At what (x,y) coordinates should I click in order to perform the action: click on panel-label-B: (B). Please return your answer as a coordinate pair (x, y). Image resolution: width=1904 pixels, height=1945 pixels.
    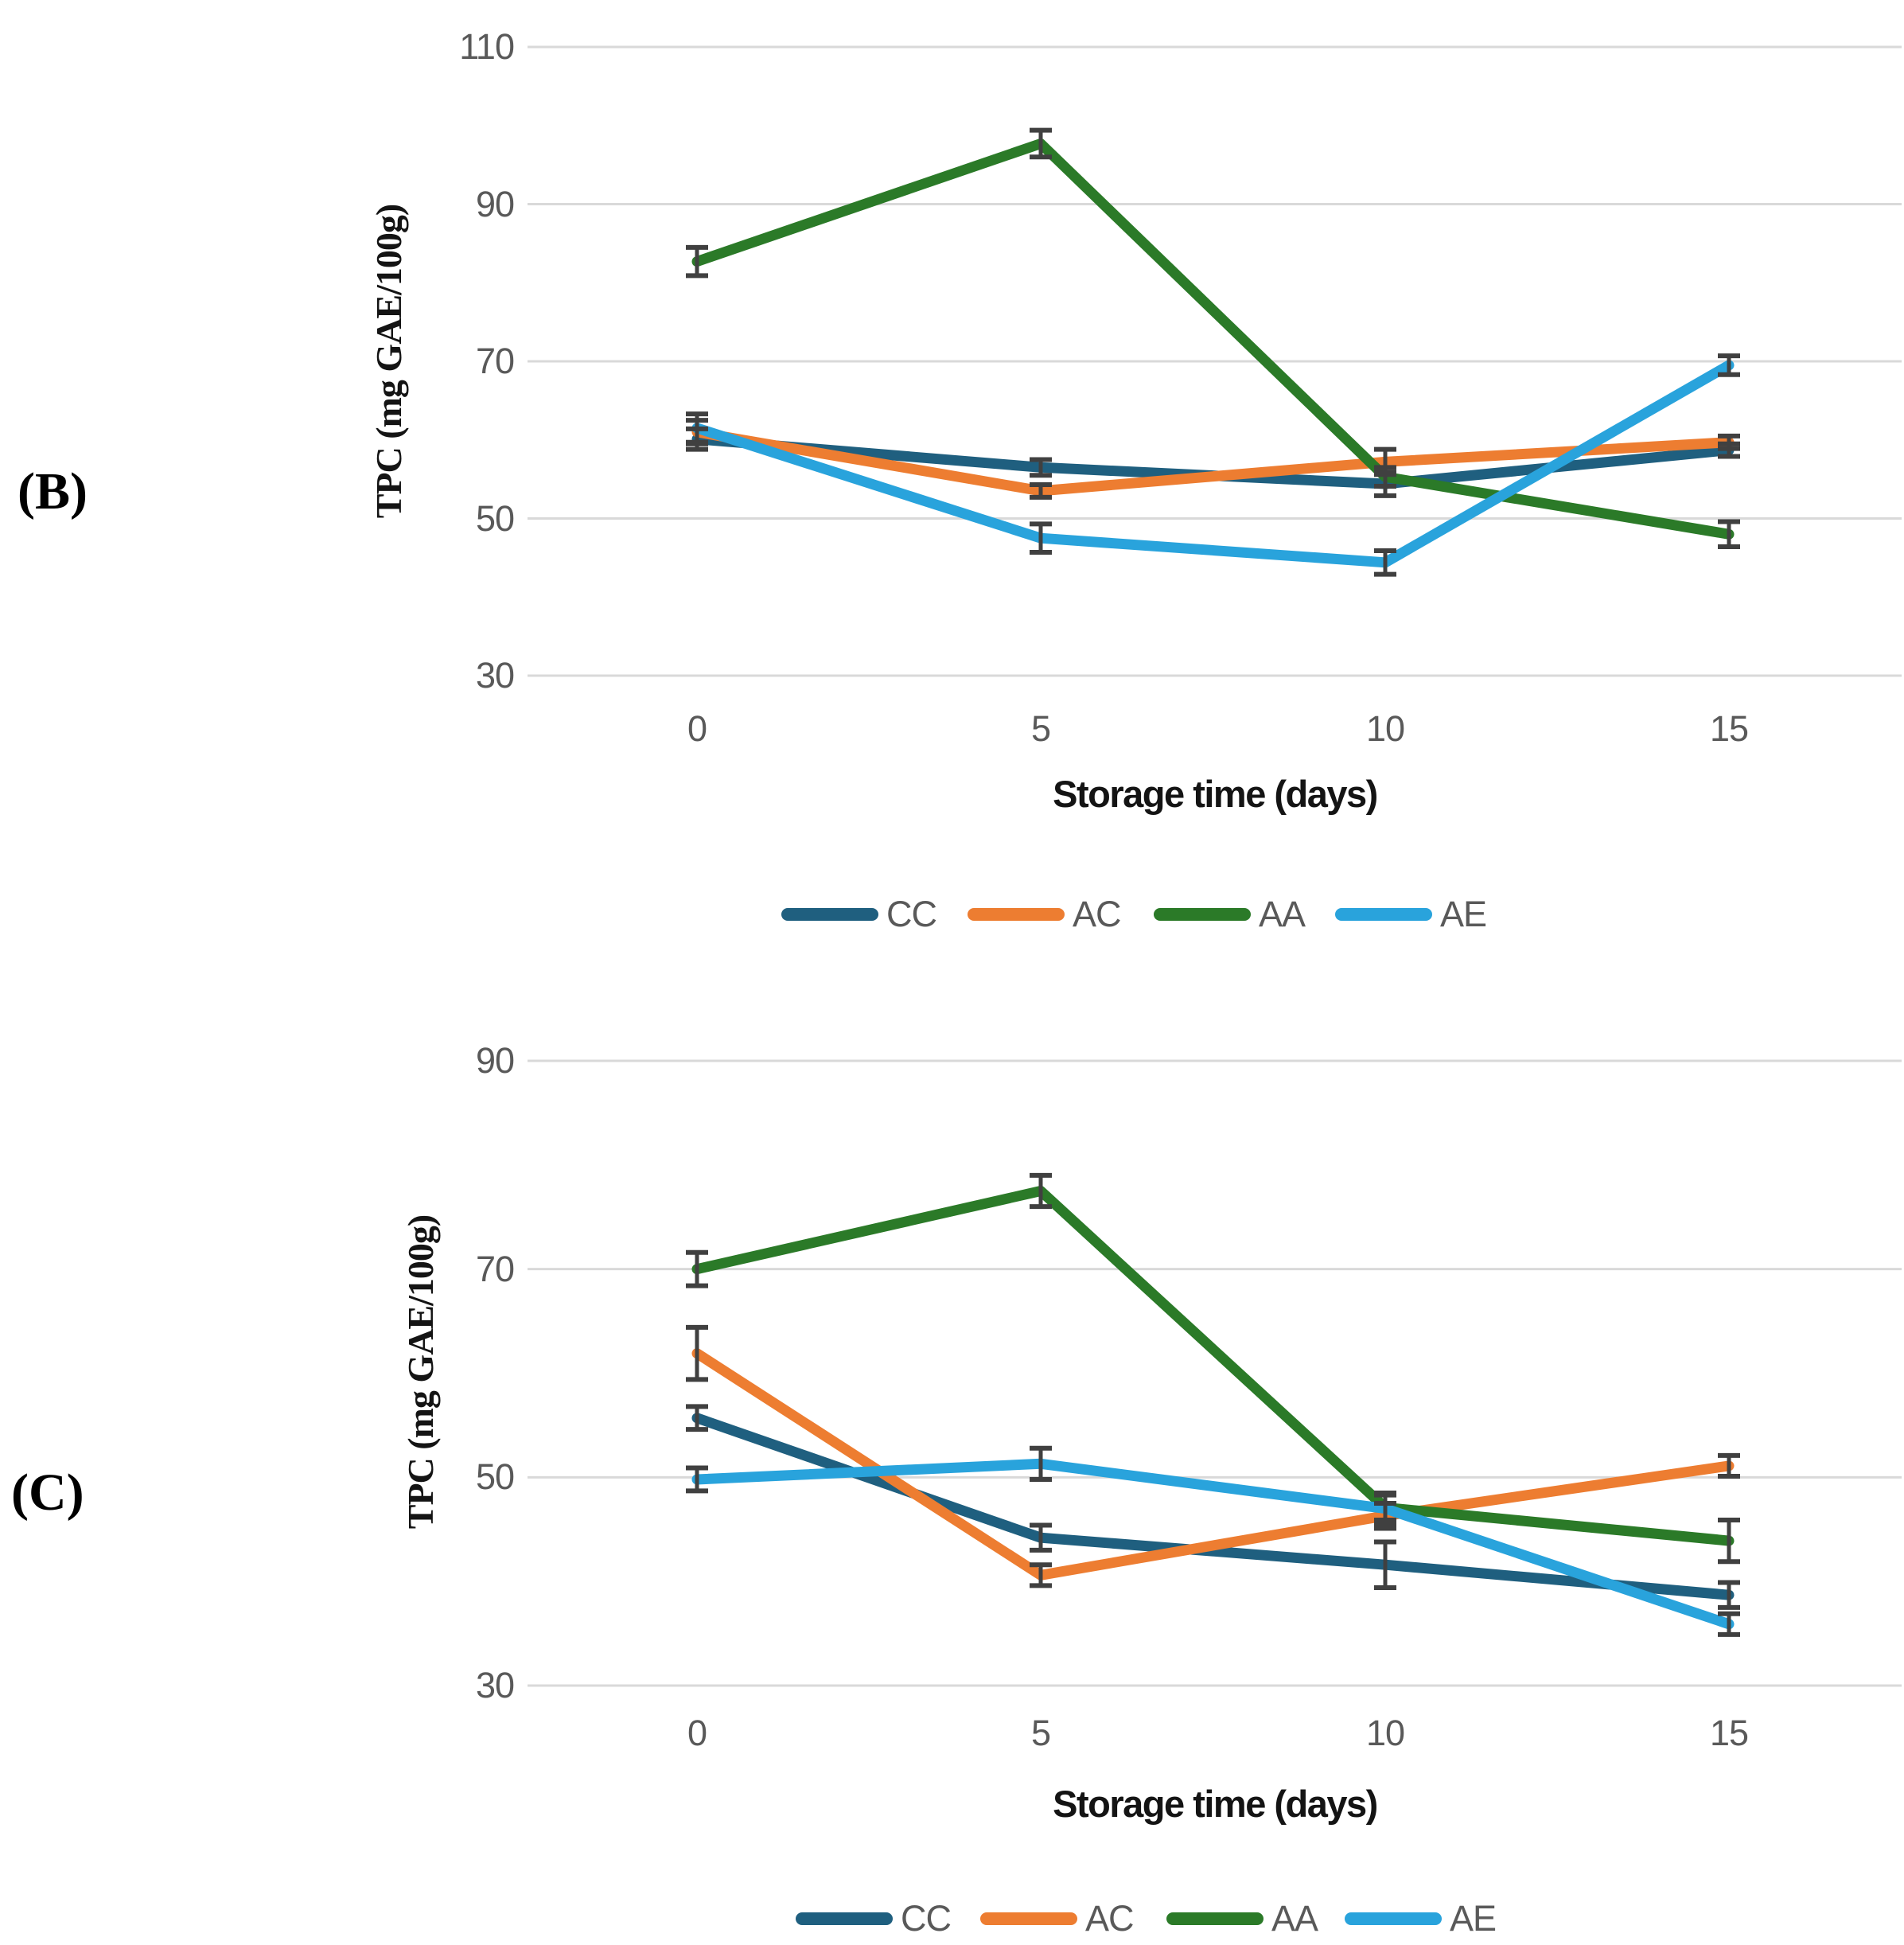
    Looking at the image, I should click on (53, 491).